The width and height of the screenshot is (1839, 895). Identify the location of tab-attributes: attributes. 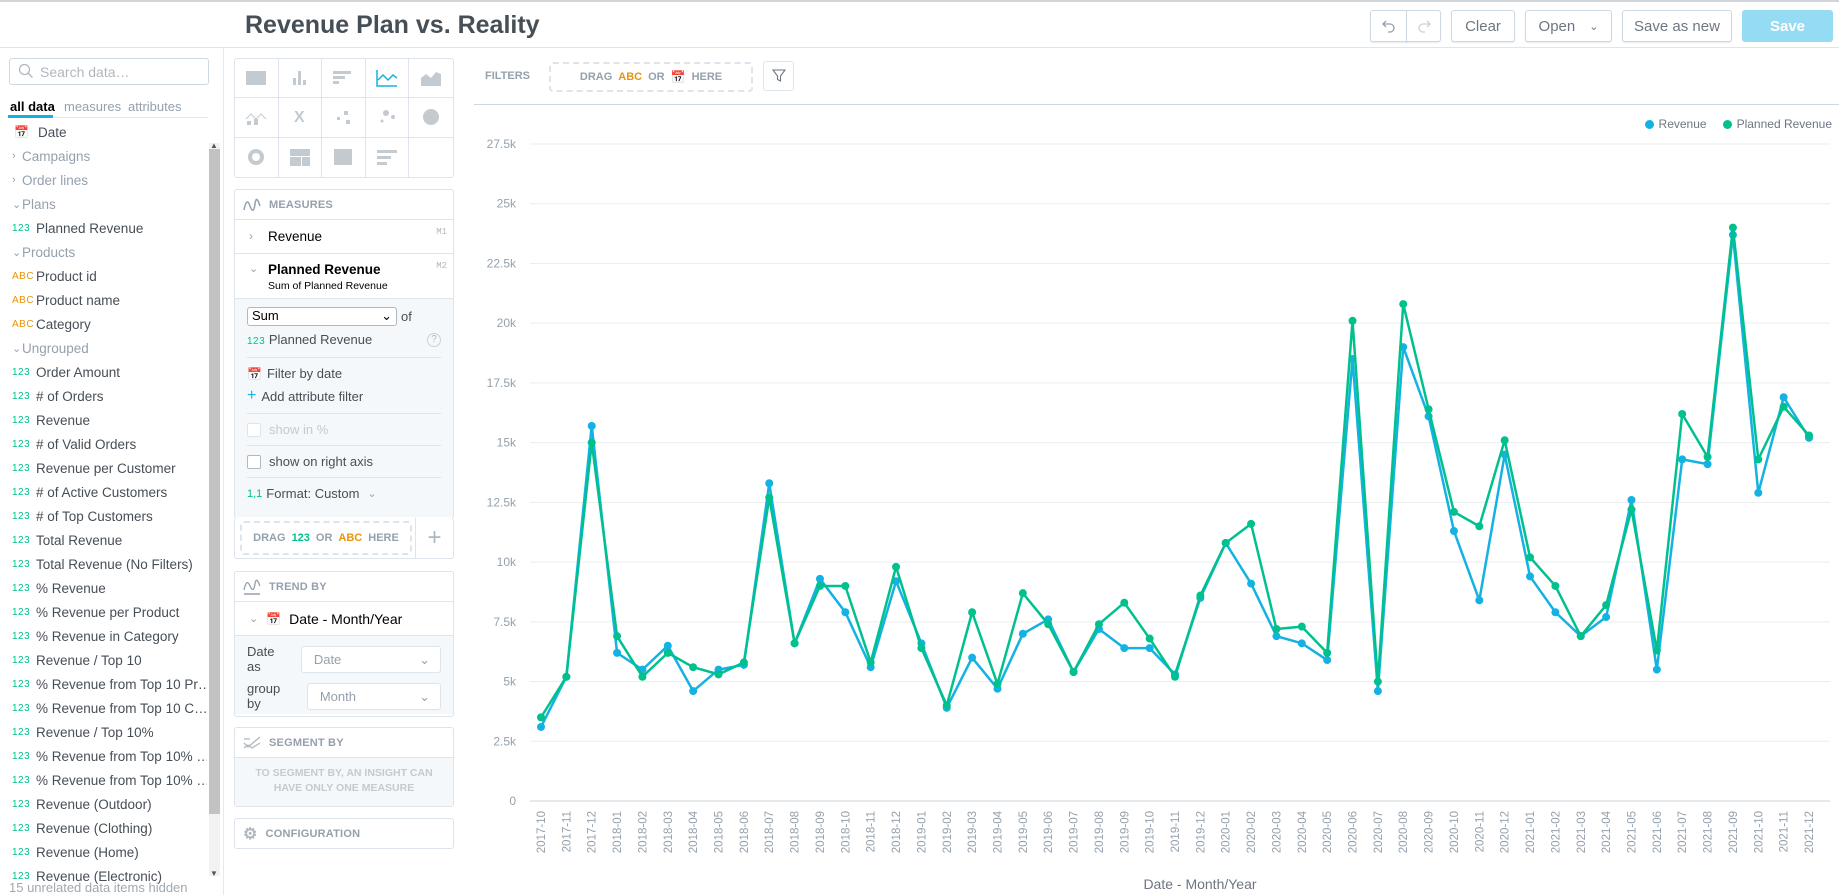
(155, 106).